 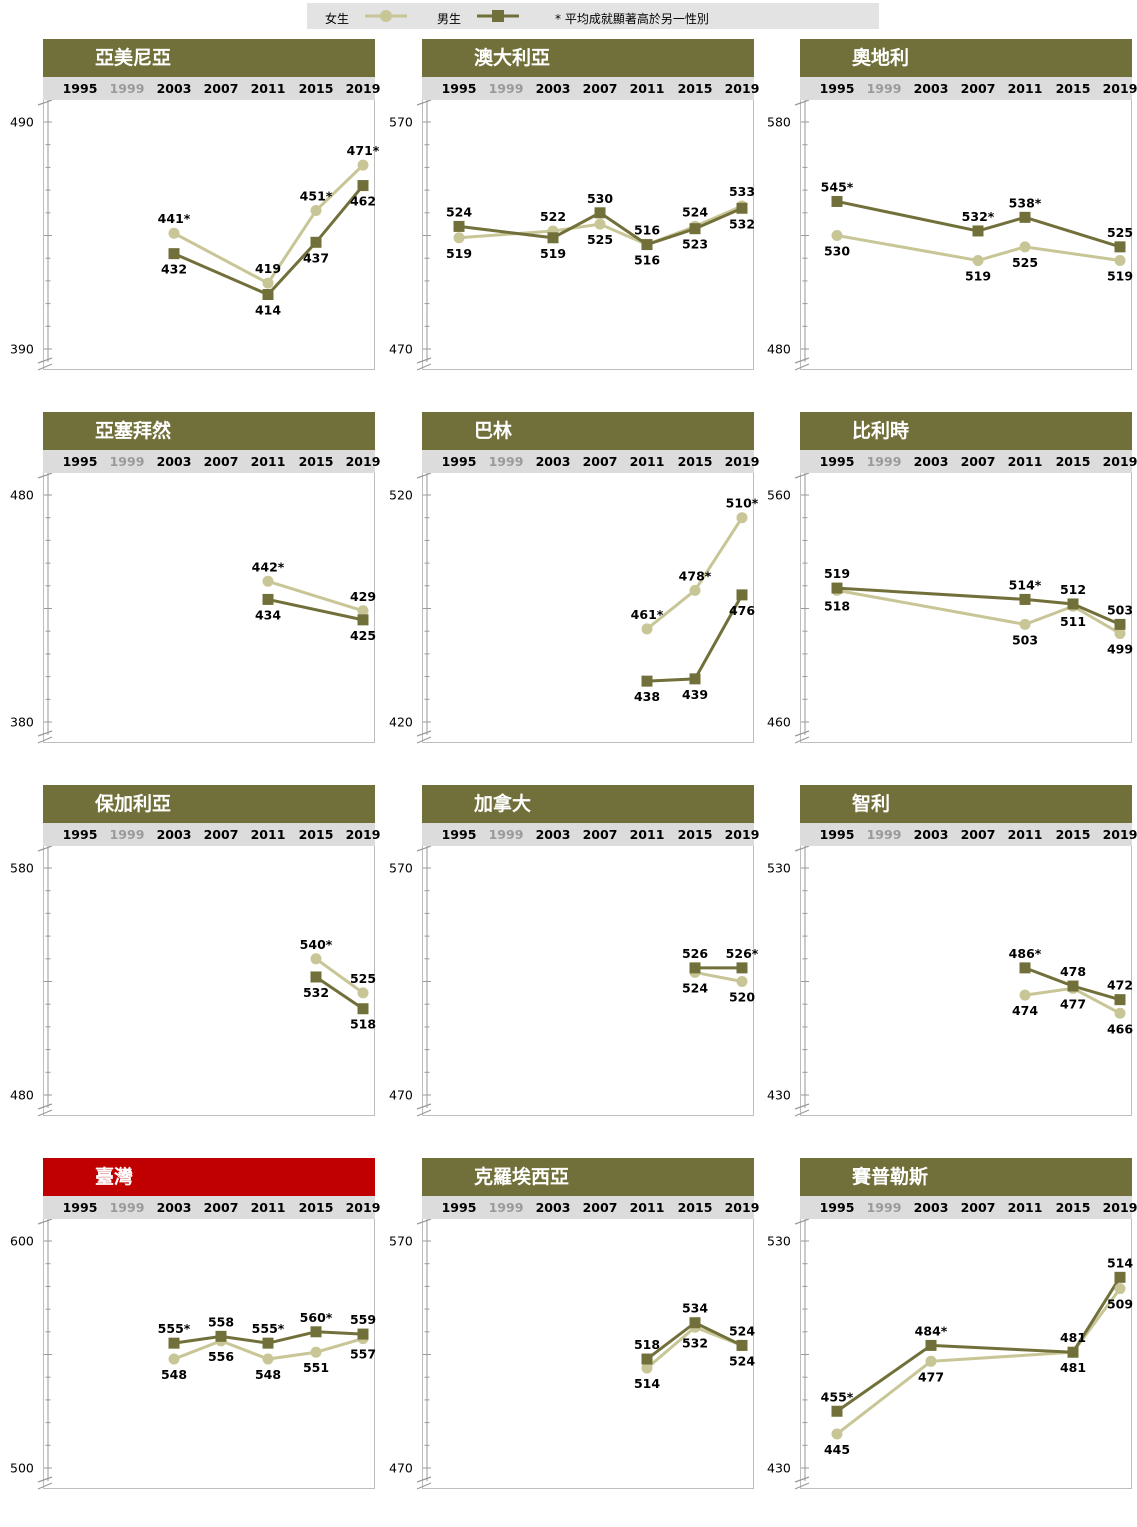 I want to click on male-value-label: 439, so click(x=695, y=694).